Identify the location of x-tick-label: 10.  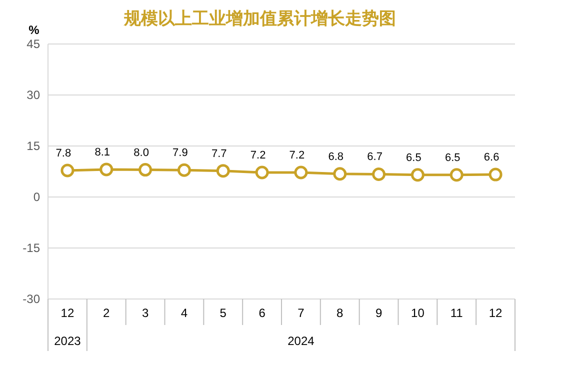
(418, 313).